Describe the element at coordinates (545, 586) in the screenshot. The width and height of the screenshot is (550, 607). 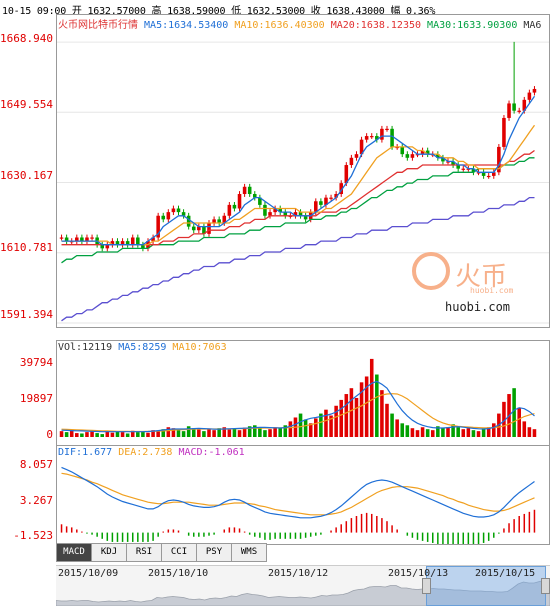
I see `navigator-right-handle` at that location.